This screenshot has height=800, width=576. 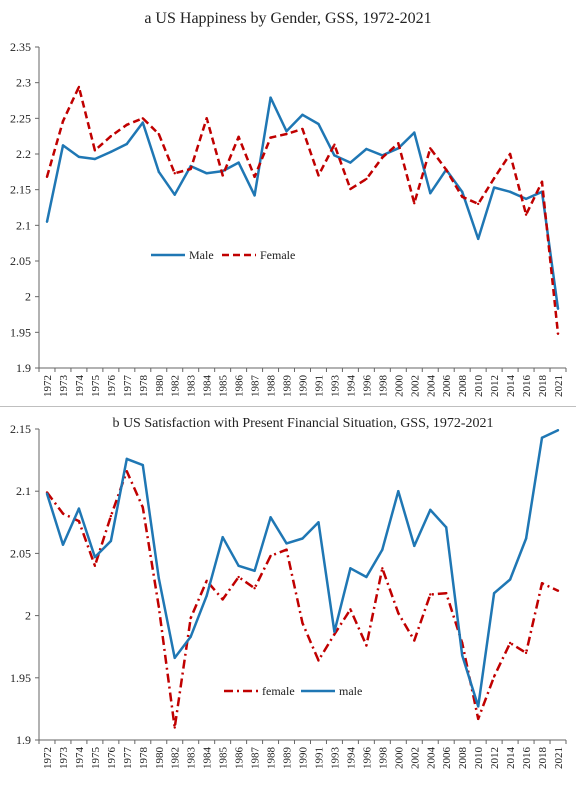 What do you see at coordinates (64, 386) in the screenshot?
I see `x-tick-label: 1973` at bounding box center [64, 386].